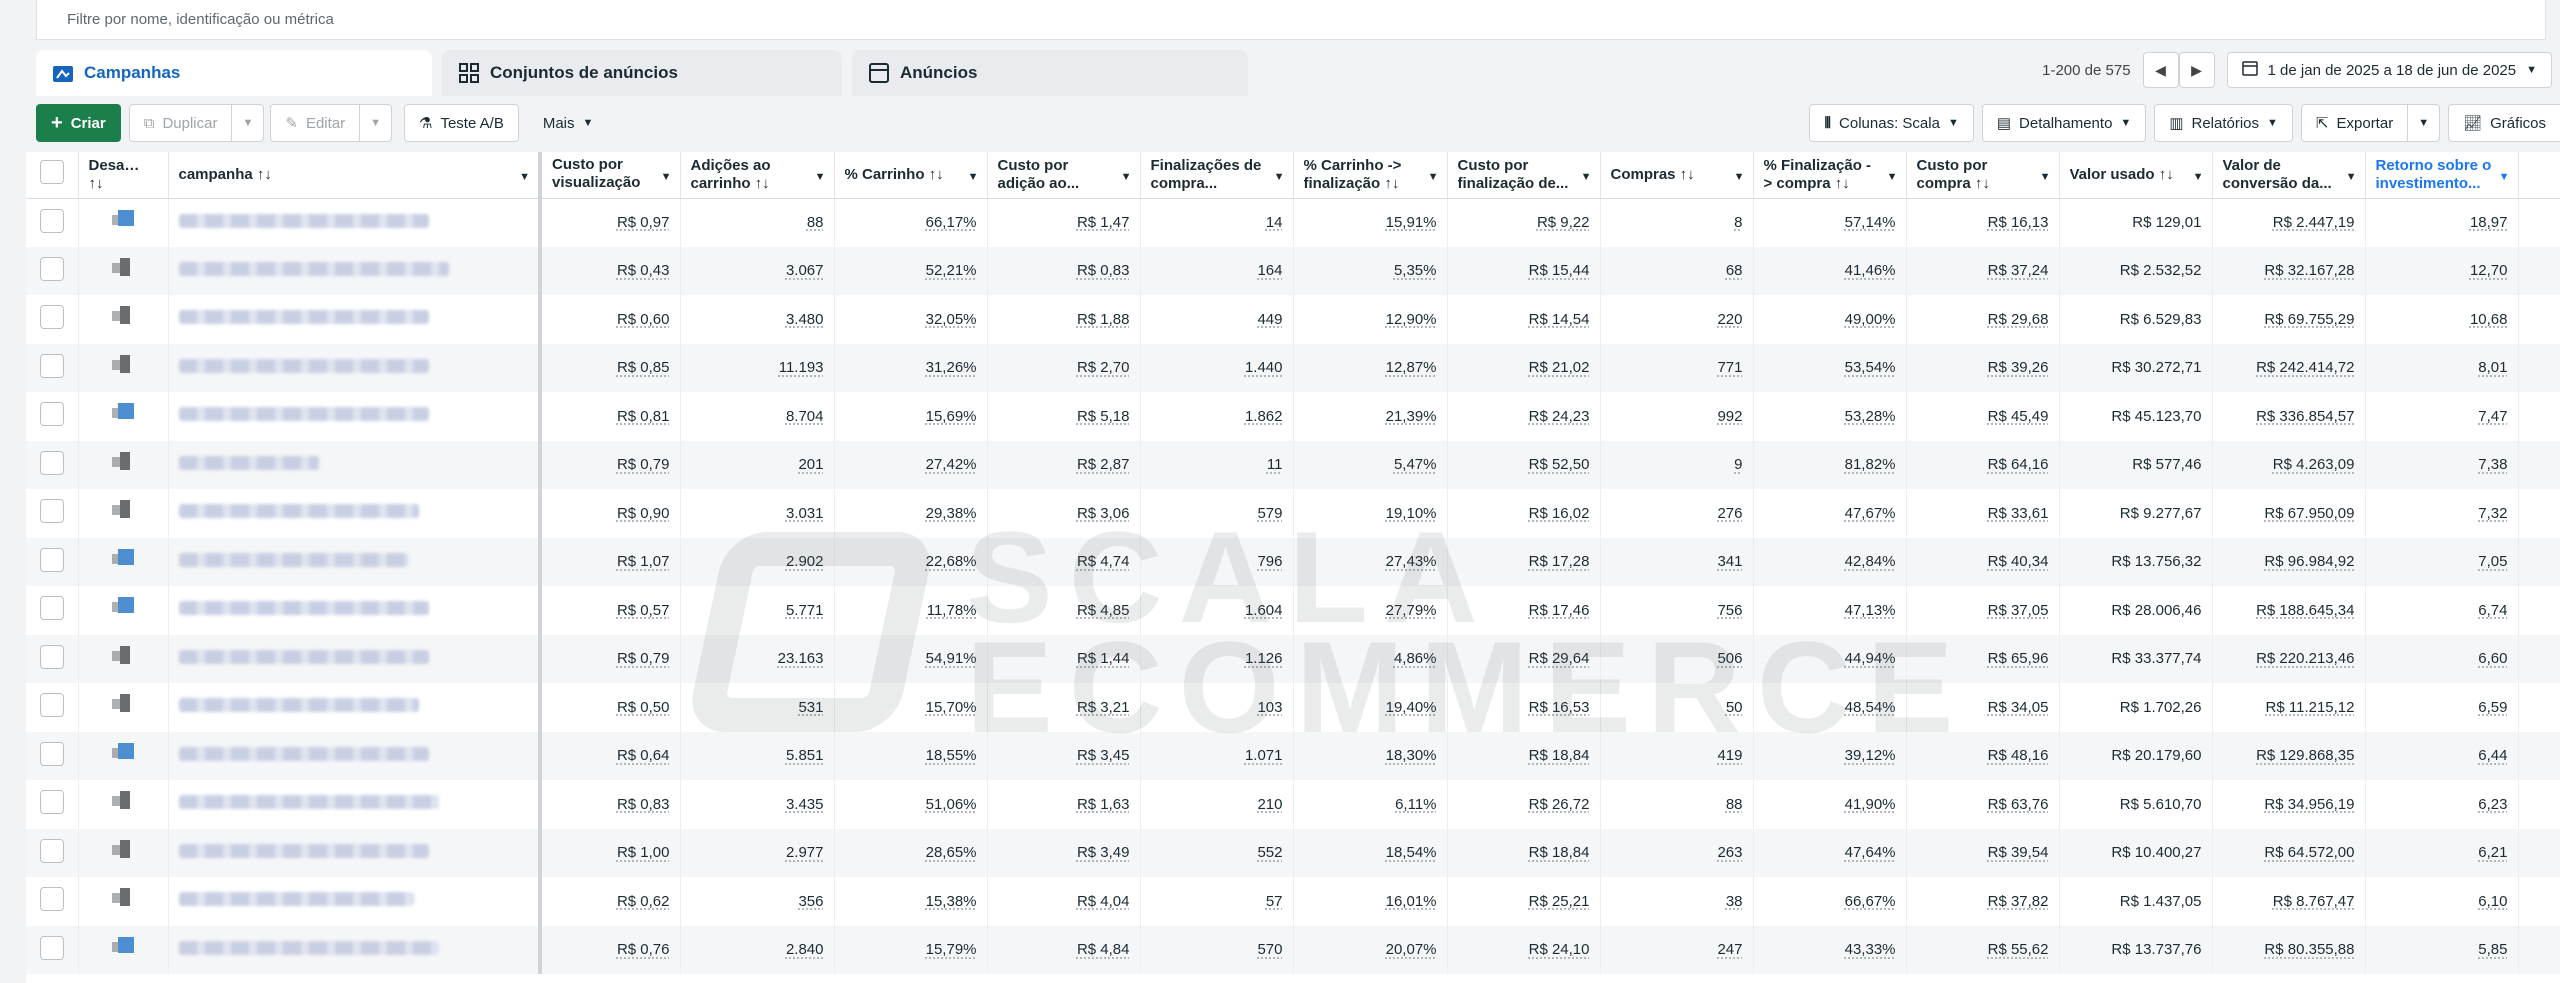  What do you see at coordinates (1891, 123) in the screenshot?
I see `columns-button: ⦀ Colunas: Scala ▼` at bounding box center [1891, 123].